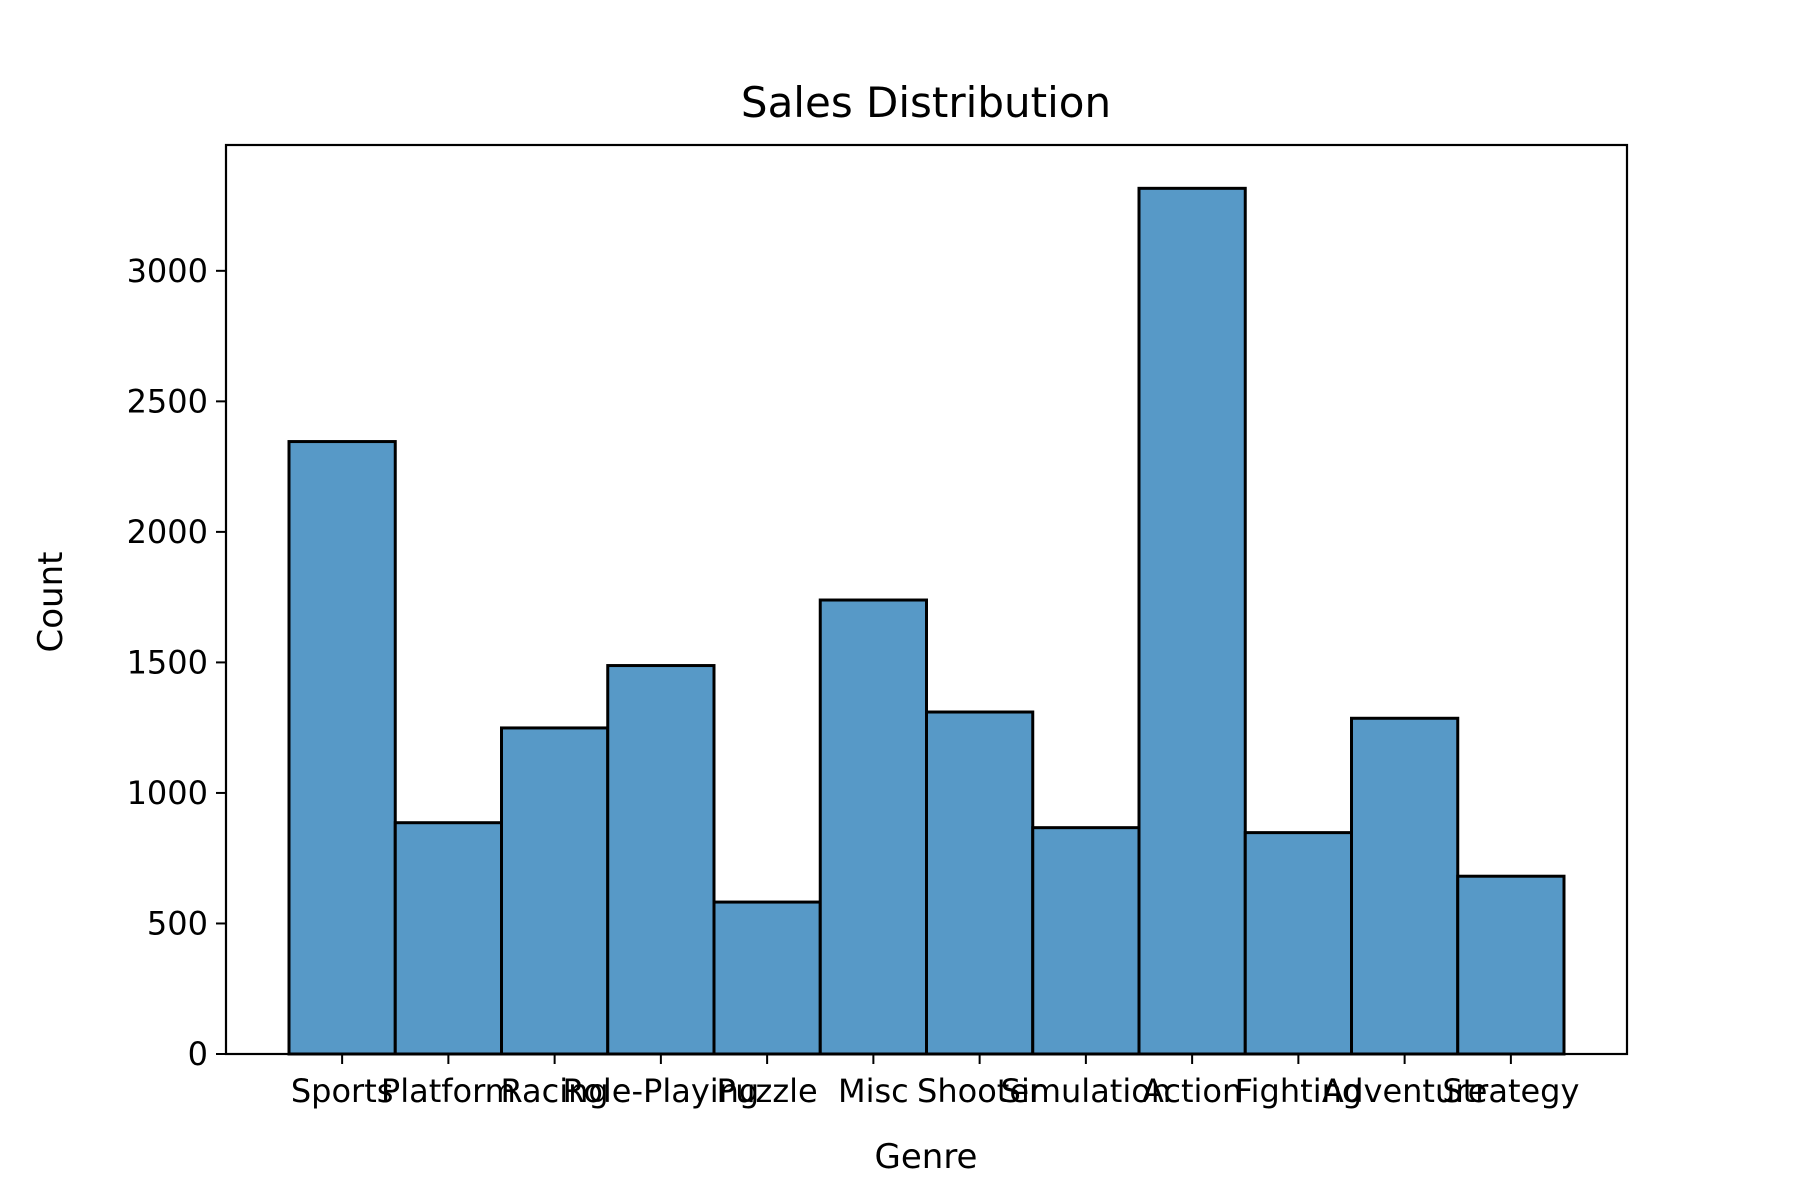  Describe the element at coordinates (980, 1091) in the screenshot. I see `x-tick-label: Shooter` at that location.